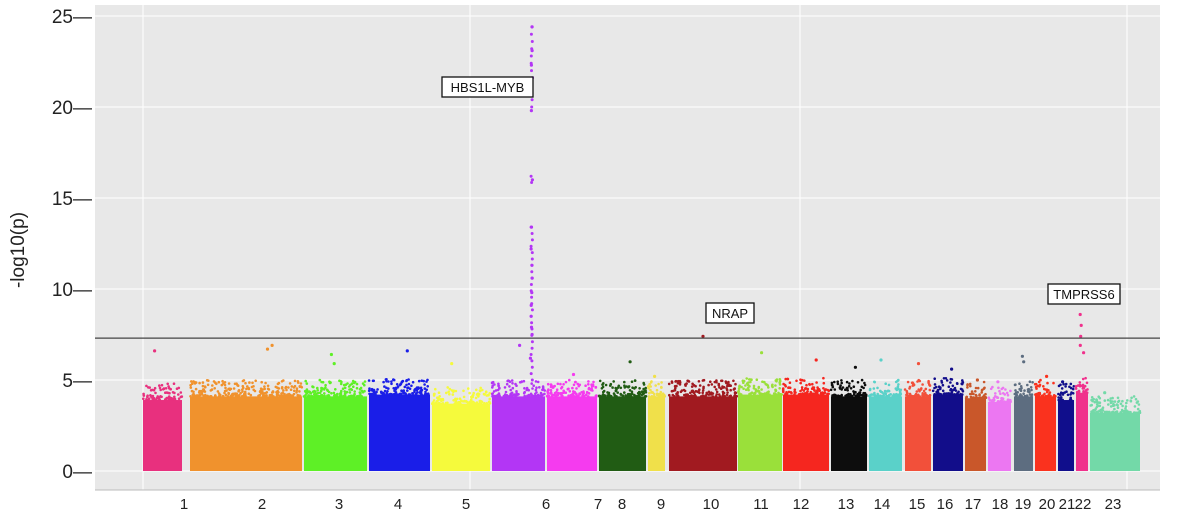 The height and width of the screenshot is (528, 1200). Describe the element at coordinates (627, 501) in the screenshot. I see `x-axis: 1 2 3 4 5 6 7 8 9 10 11 12 13 14 15 16 17 18 19 20 21 22 23` at that location.